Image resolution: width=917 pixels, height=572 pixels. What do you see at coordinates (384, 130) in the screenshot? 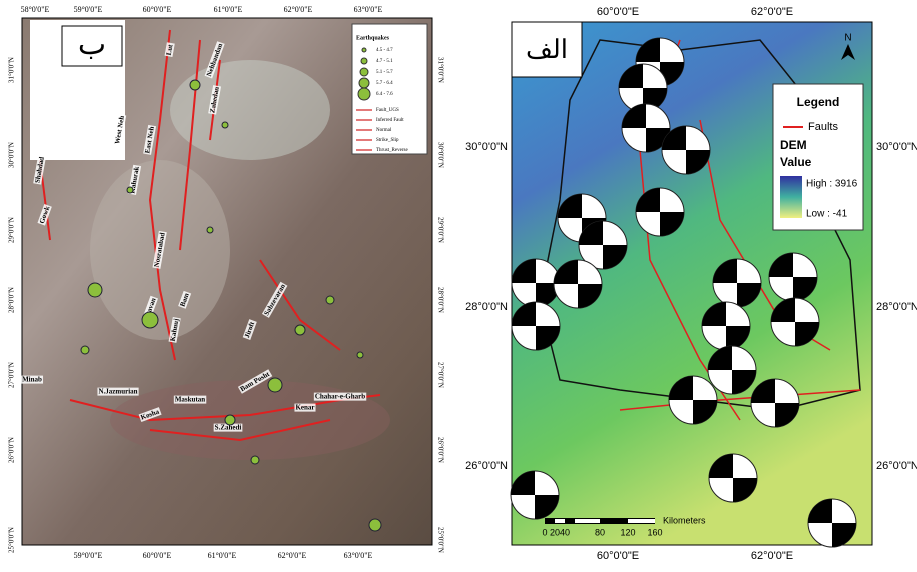
I see `legend-label: Normal` at bounding box center [384, 130].